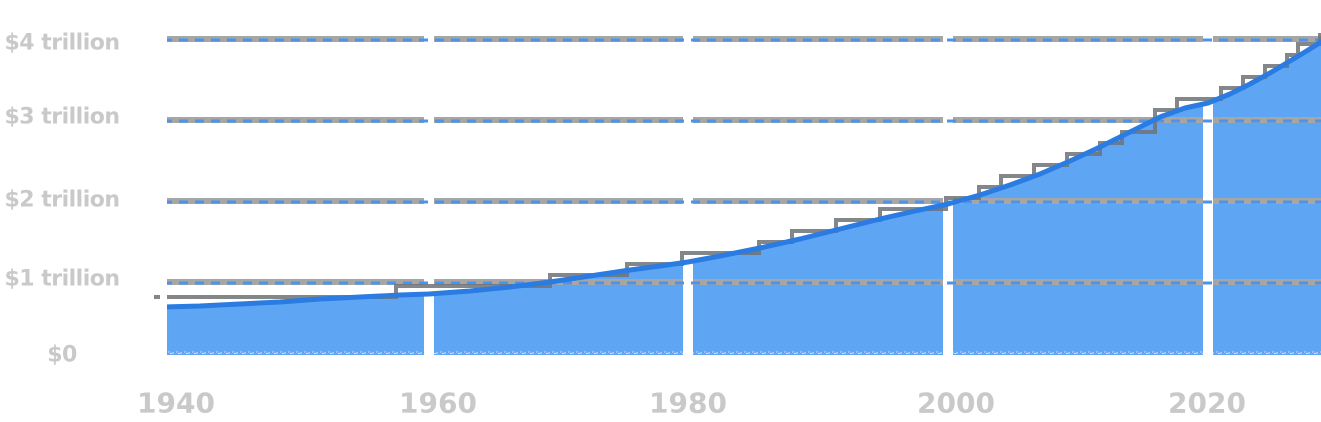 This screenshot has width=1321, height=422. What do you see at coordinates (176, 403) in the screenshot?
I see `x-axis-label-1: 1940` at bounding box center [176, 403].